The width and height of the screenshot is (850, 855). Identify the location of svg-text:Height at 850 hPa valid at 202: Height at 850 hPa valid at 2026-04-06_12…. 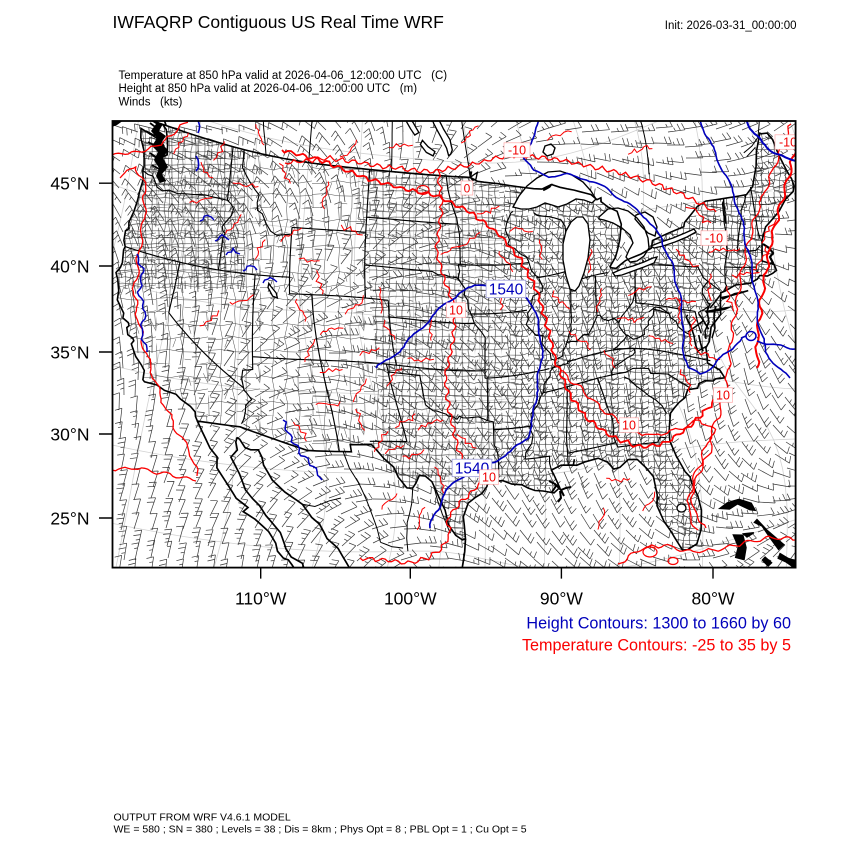
(268, 89).